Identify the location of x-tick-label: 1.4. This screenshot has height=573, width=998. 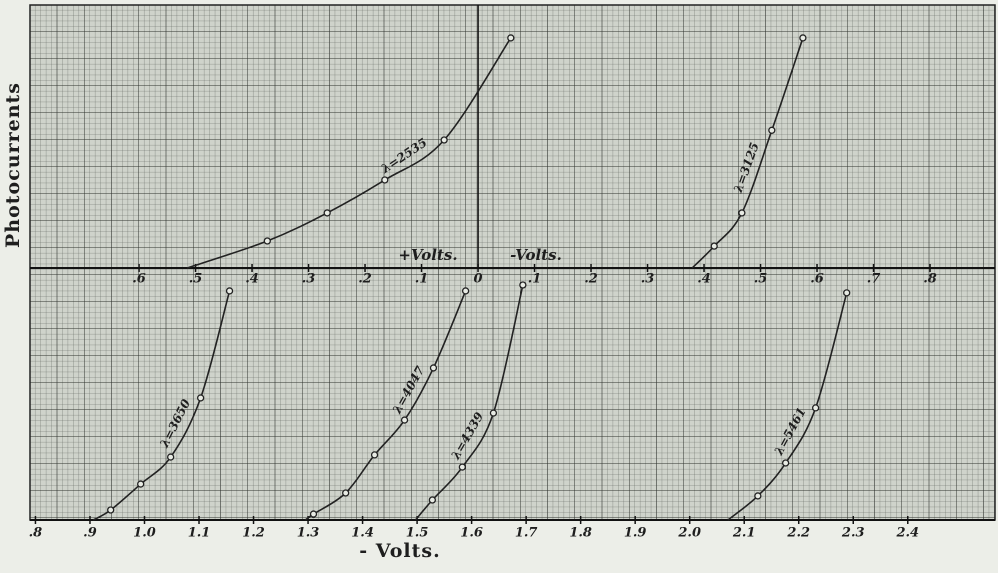
(362, 533).